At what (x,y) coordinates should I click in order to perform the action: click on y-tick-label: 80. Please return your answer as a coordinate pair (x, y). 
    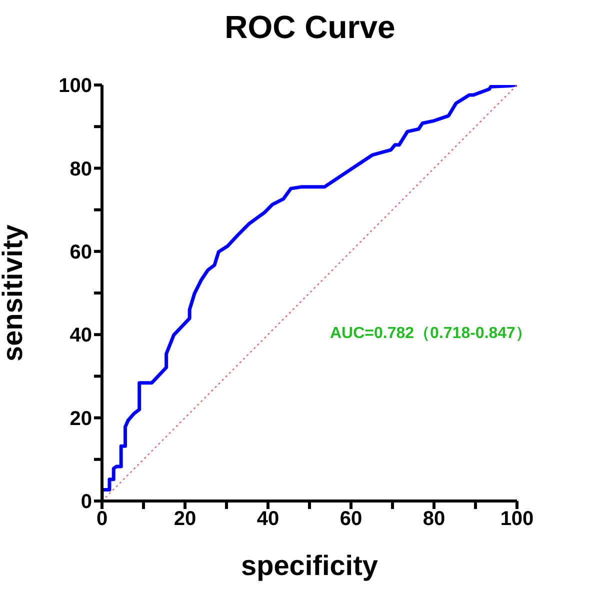
    Looking at the image, I should click on (81, 169).